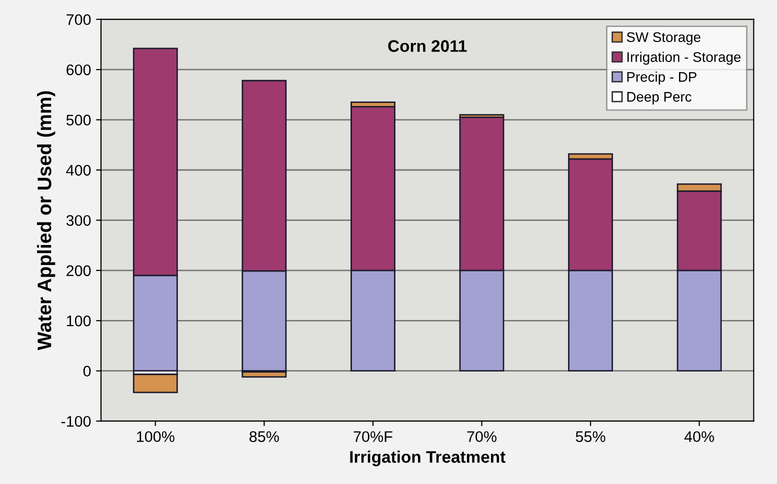  Describe the element at coordinates (428, 458) in the screenshot. I see `x-axis-title: Irrigation Treatment` at that location.